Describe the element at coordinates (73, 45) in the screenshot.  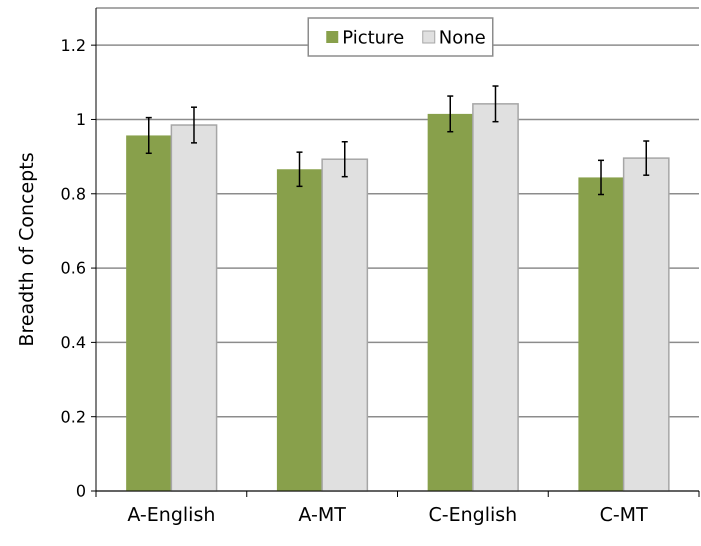
I see `y-tick-label: 1.2` at that location.